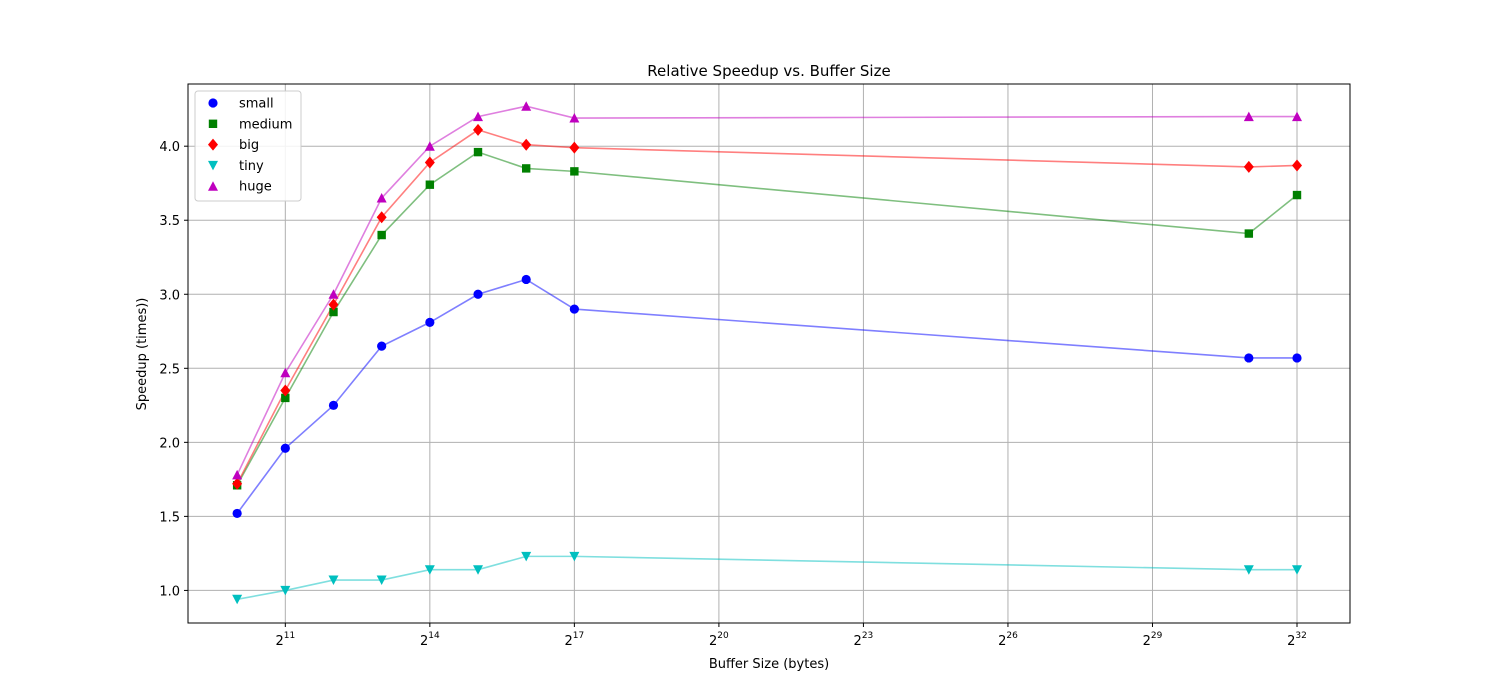 Image resolution: width=1500 pixels, height=700 pixels. I want to click on x-tick-label: 220, so click(719, 640).